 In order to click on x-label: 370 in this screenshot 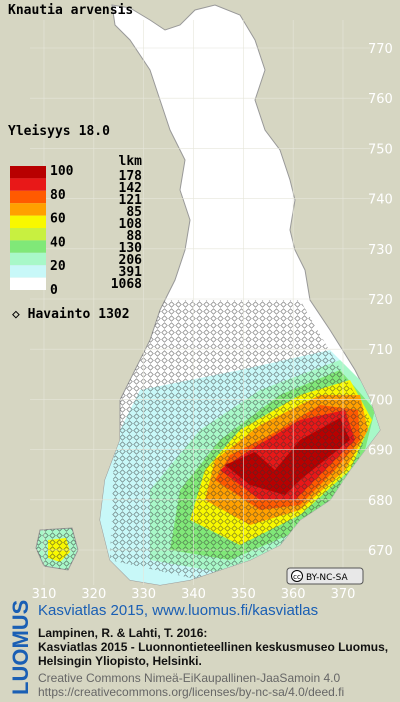, I will do `click(343, 594)`.